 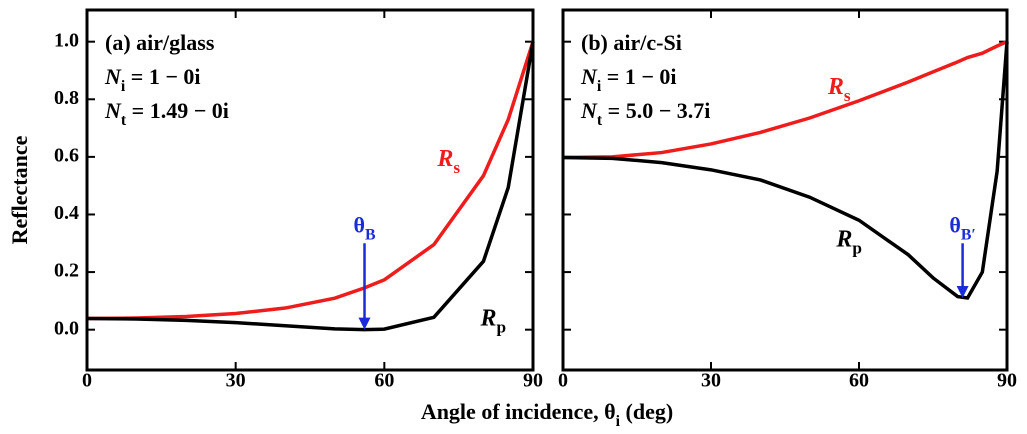 What do you see at coordinates (66, 213) in the screenshot?
I see `y-tick-label: 0.4` at bounding box center [66, 213].